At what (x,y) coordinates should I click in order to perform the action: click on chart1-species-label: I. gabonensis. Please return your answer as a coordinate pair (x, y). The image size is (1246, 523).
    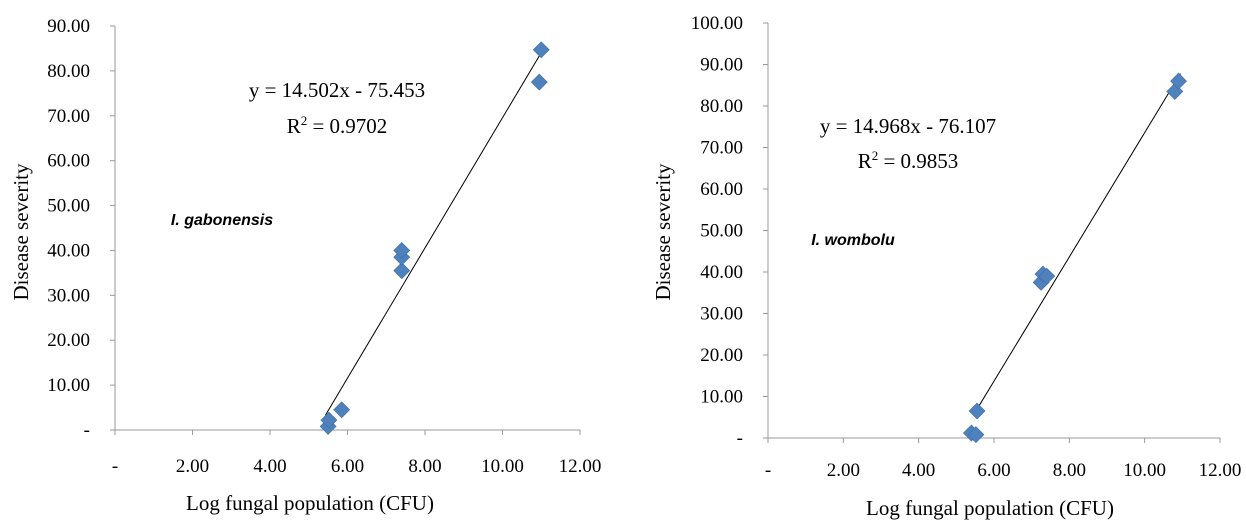
    Looking at the image, I should click on (222, 220).